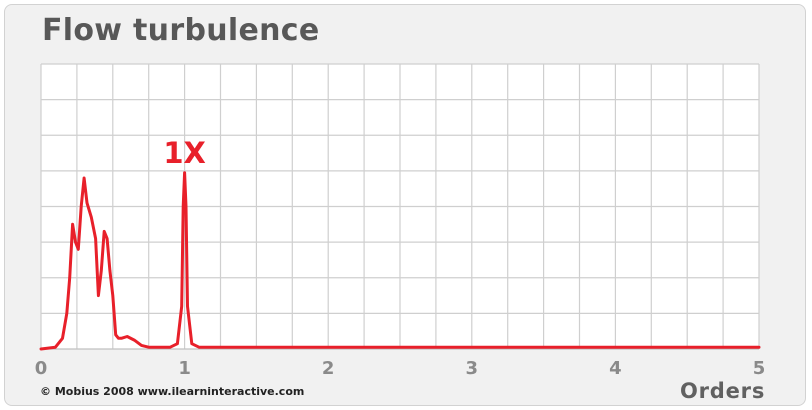 The image size is (812, 410). What do you see at coordinates (400, 368) in the screenshot?
I see `x-tick-labels: 0 1 2 3 4 5` at bounding box center [400, 368].